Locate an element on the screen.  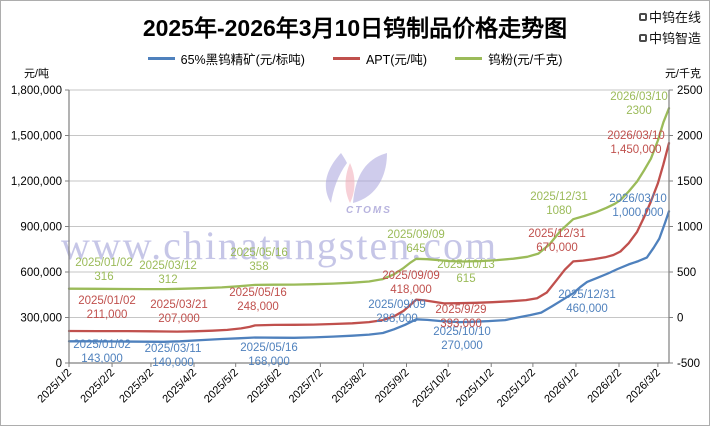
x-tick-label: 2025/3/2 is located at coordinates (136, 386).